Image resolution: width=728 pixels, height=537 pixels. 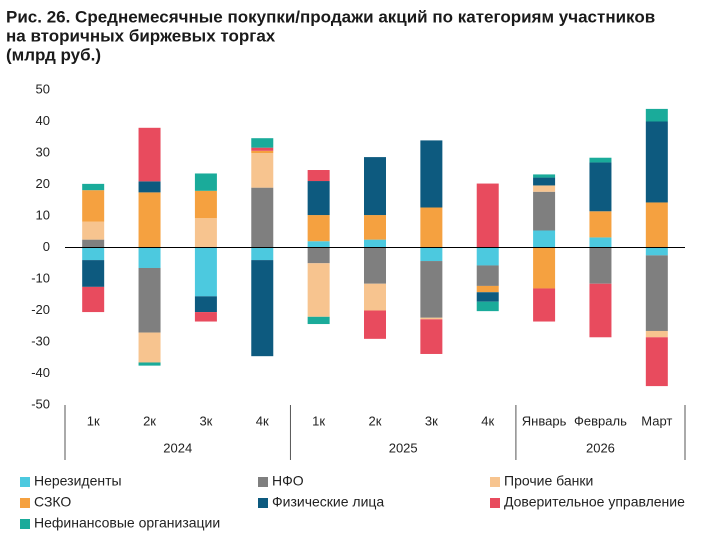 What do you see at coordinates (43, 183) in the screenshot?
I see `y-tick-label: 20` at bounding box center [43, 183].